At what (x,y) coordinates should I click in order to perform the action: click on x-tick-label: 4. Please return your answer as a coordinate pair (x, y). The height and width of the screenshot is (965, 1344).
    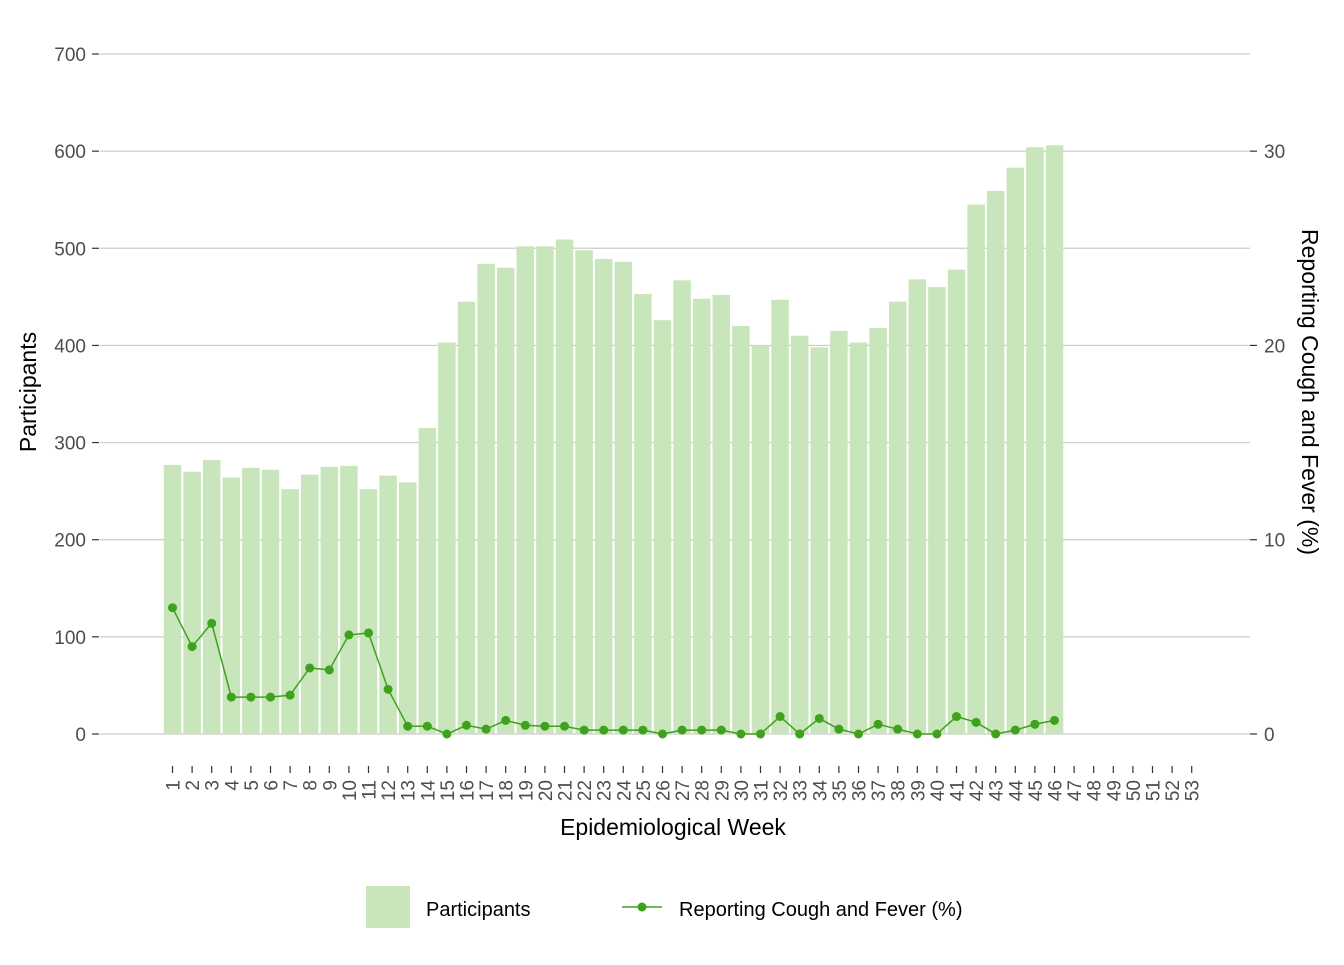
    Looking at the image, I should click on (232, 785).